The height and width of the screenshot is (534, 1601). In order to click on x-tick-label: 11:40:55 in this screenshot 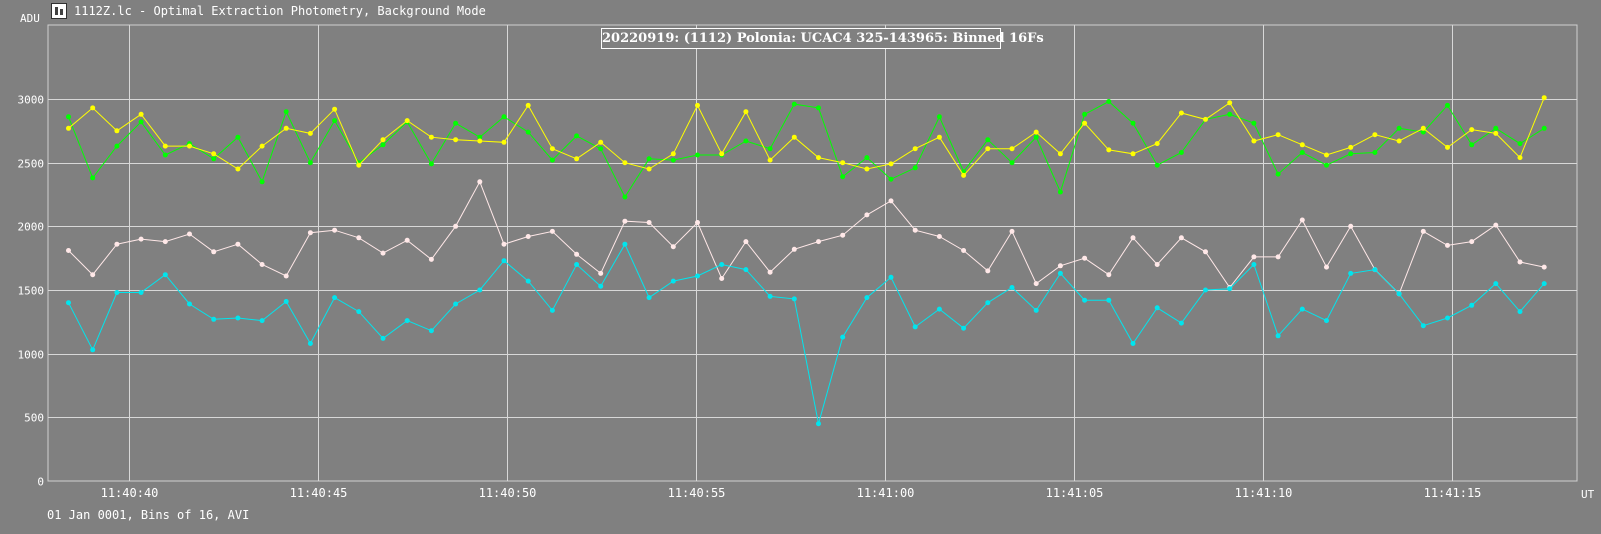, I will do `click(697, 493)`.